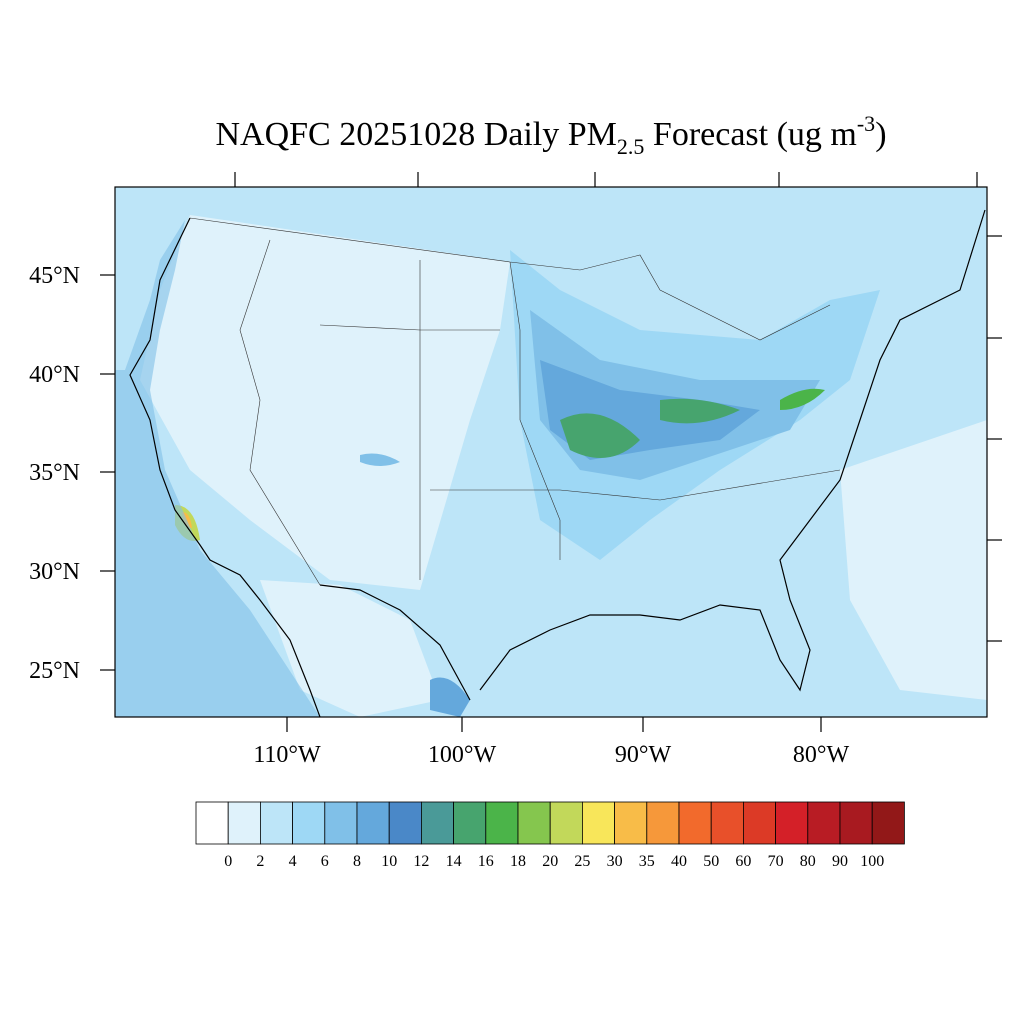 This screenshot has width=1024, height=1024. I want to click on colorbar-label: 18, so click(518, 861).